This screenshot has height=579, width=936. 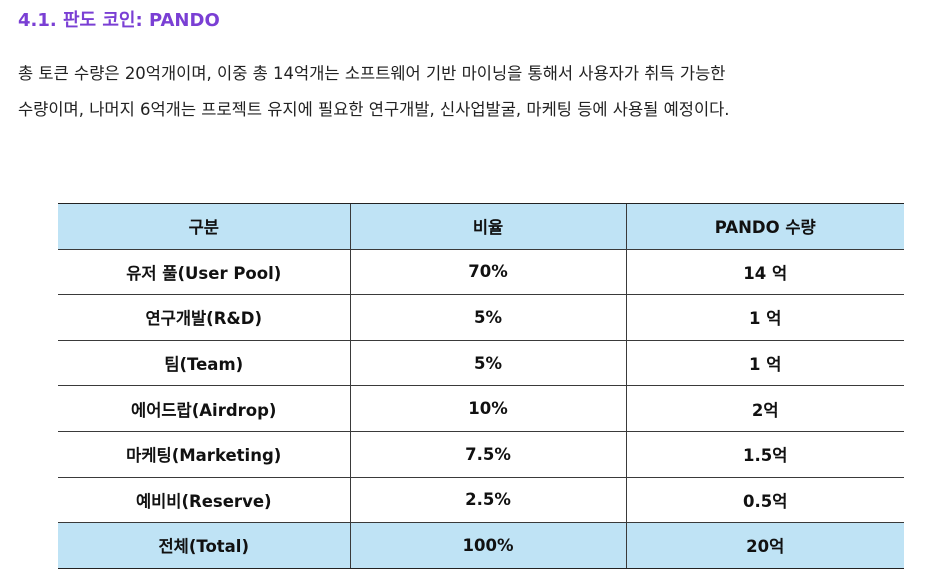 What do you see at coordinates (204, 500) in the screenshot?
I see `row-category: 예비비(Reserve)` at bounding box center [204, 500].